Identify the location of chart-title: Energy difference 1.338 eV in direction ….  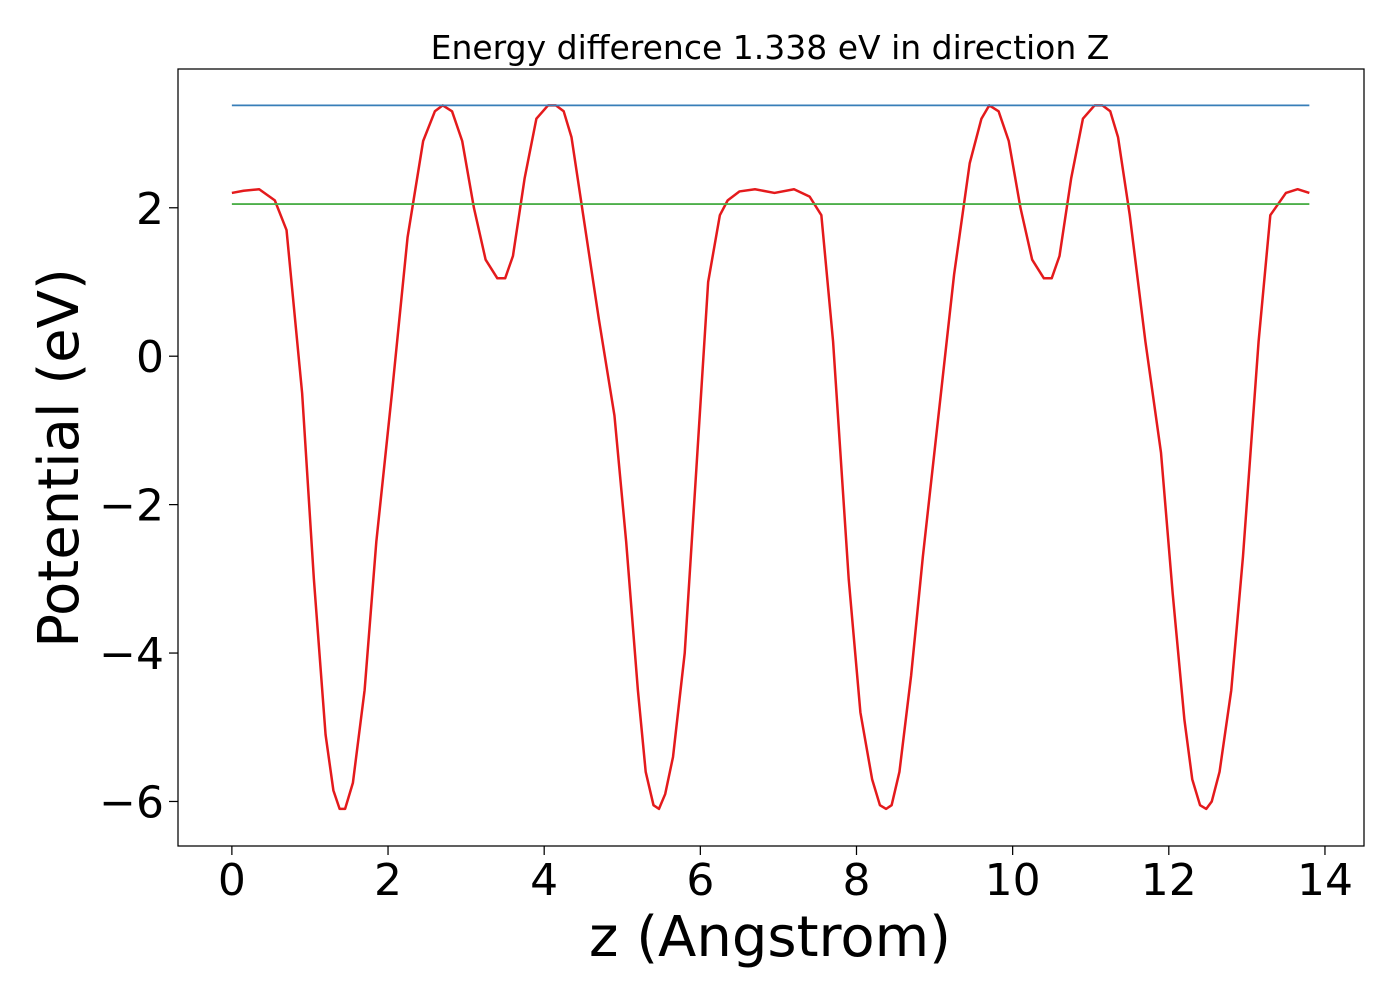
(770, 47).